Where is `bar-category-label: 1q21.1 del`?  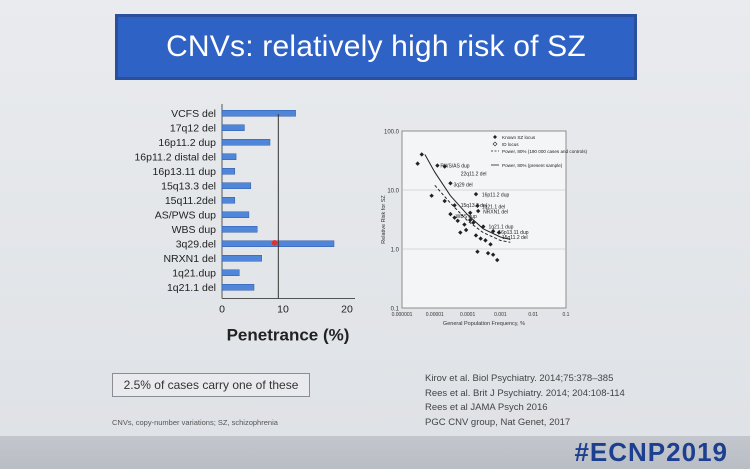 bar-category-label: 1q21.1 del is located at coordinates (191, 288).